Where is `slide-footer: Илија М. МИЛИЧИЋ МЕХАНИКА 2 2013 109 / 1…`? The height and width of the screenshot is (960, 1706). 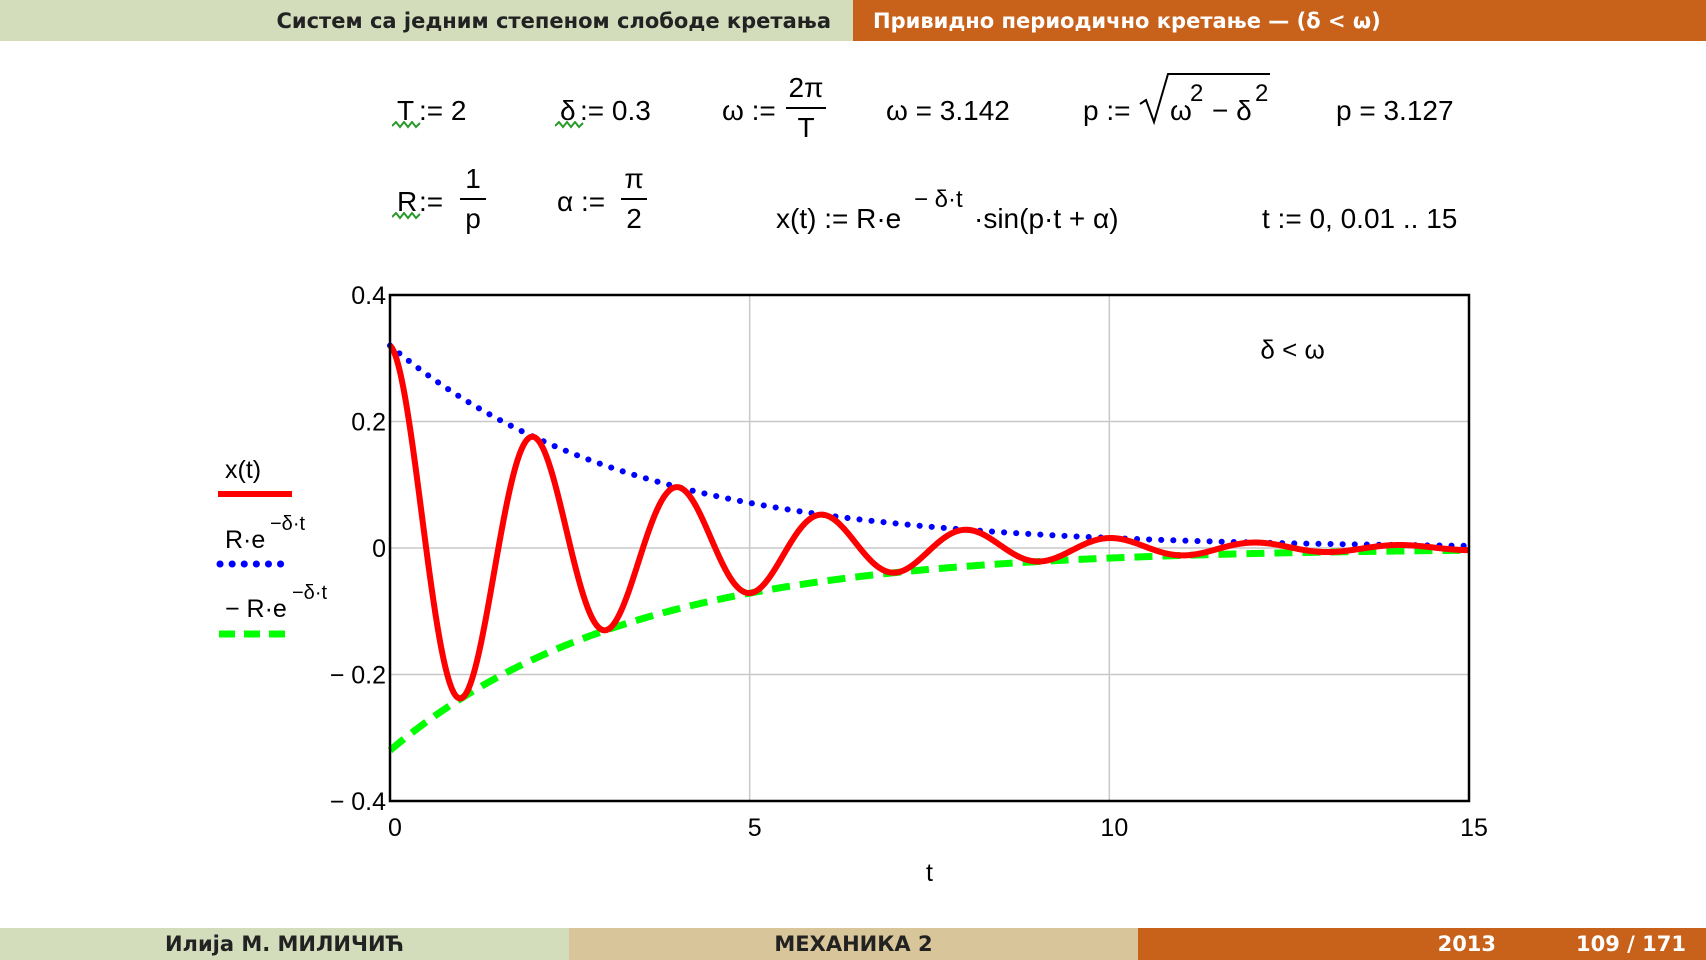 slide-footer: Илија М. МИЛИЧИЋ МЕХАНИКА 2 2013 109 / 1… is located at coordinates (853, 944).